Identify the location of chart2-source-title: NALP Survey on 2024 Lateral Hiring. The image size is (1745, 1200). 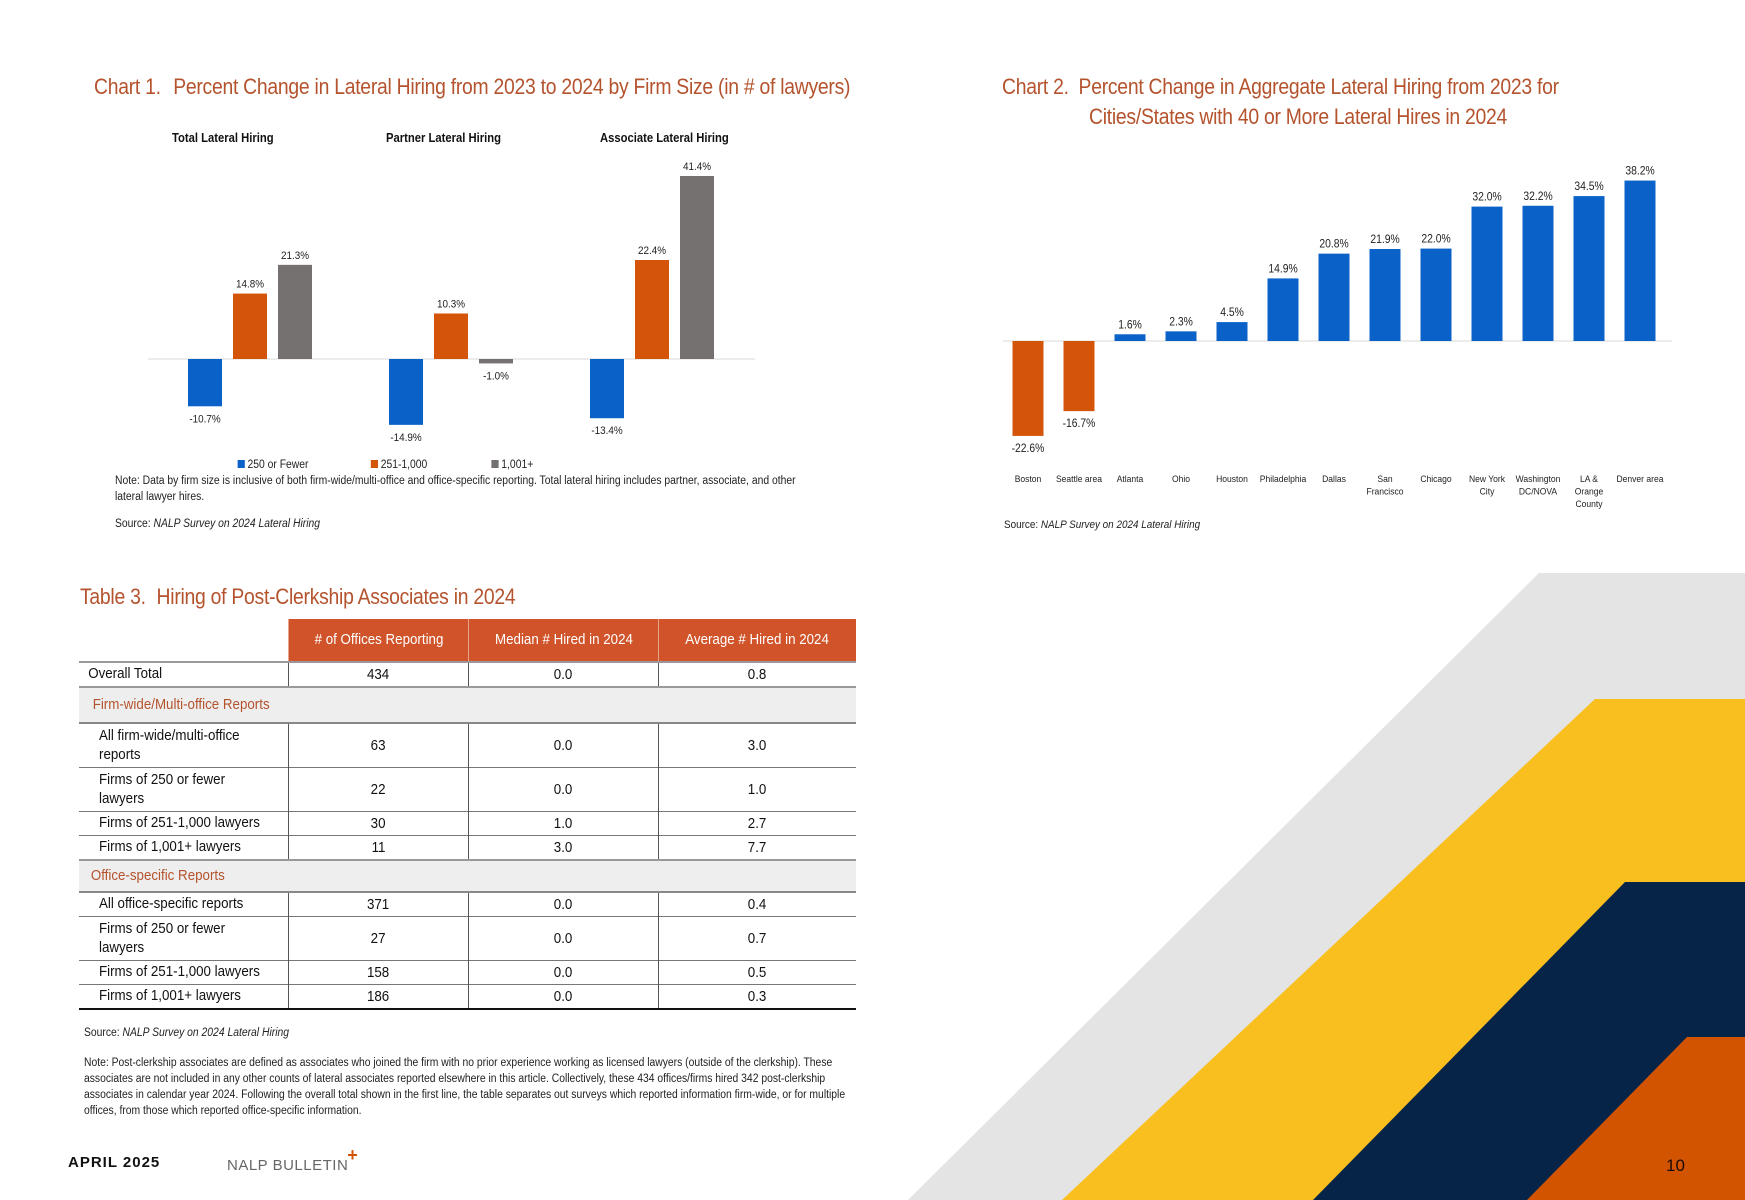
(1120, 525).